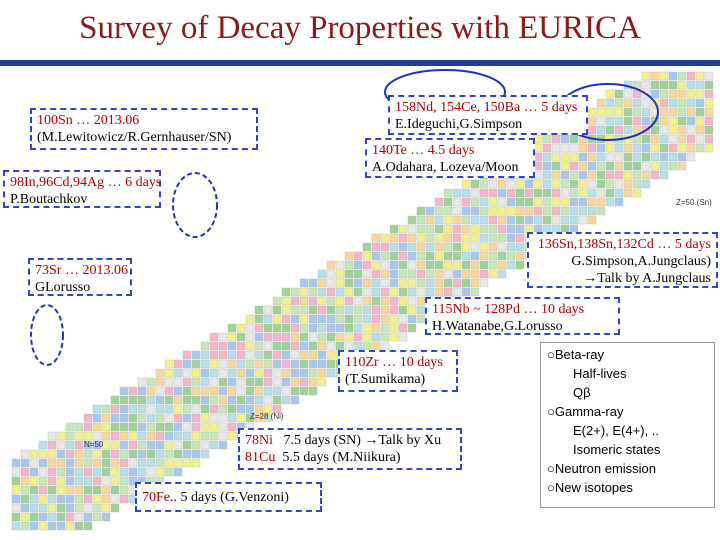  I want to click on box-heading: 73Sr … 2013.06, so click(81, 270).